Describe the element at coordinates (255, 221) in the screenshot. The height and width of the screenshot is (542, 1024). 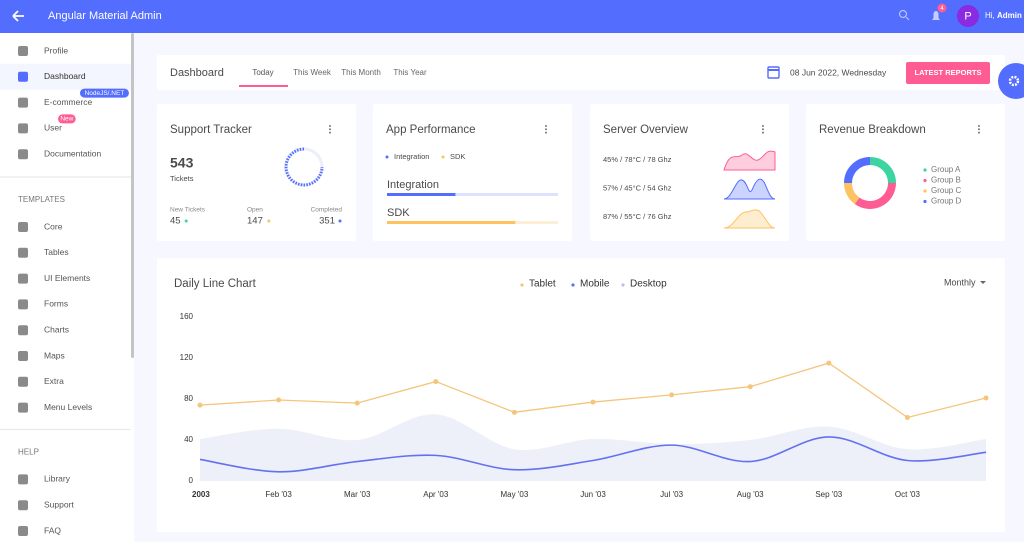
I see `stat-value: 147` at that location.